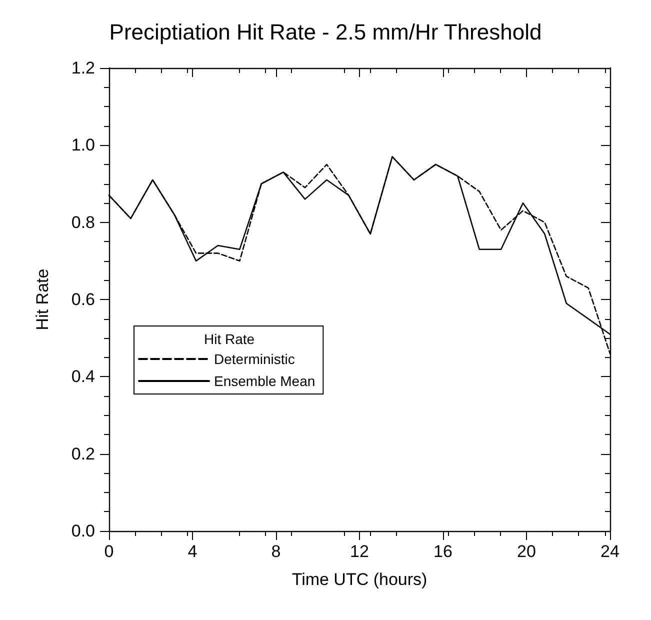 Image resolution: width=651 pixels, height=620 pixels. What do you see at coordinates (42, 299) in the screenshot?
I see `y-axis-title: Hit Rate` at bounding box center [42, 299].